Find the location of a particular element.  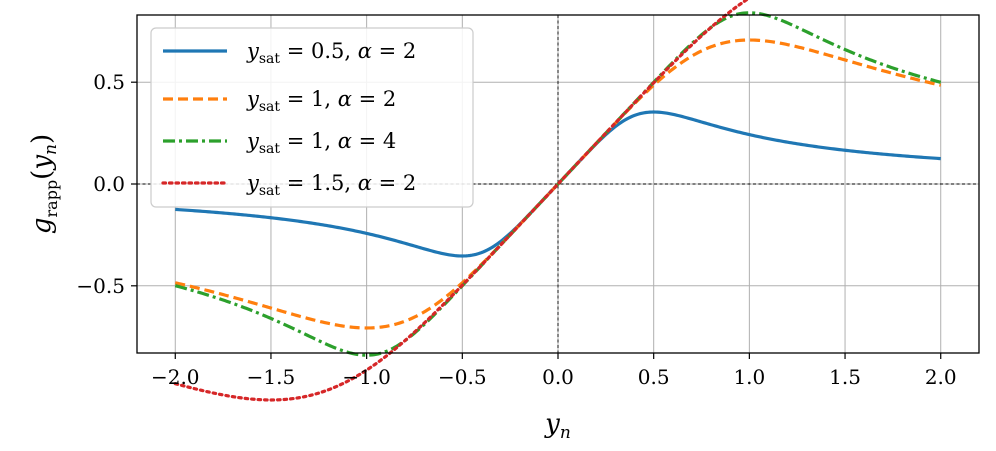

x-tick-label-4: 0.0 is located at coordinates (558, 377).